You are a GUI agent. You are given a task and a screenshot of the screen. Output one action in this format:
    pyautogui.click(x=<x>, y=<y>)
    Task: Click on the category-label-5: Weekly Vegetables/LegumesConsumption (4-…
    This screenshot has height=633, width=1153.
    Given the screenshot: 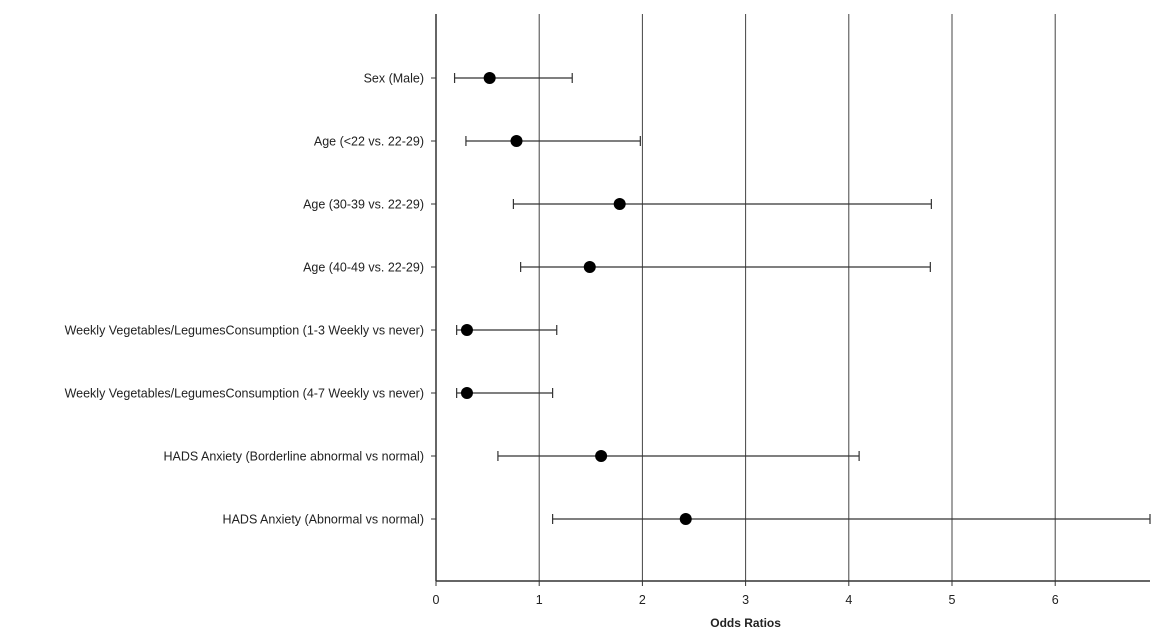 What is the action you would take?
    pyautogui.click(x=244, y=394)
    